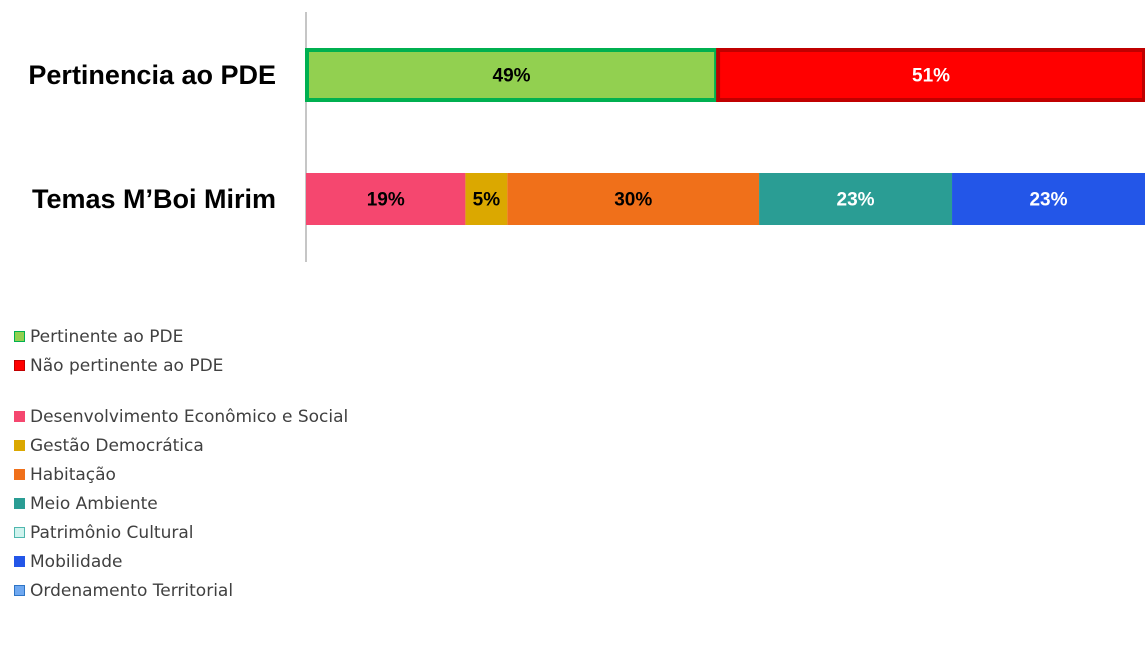 The height and width of the screenshot is (662, 1145). Describe the element at coordinates (94, 503) in the screenshot. I see `legend-label: Meio Ambiente` at that location.